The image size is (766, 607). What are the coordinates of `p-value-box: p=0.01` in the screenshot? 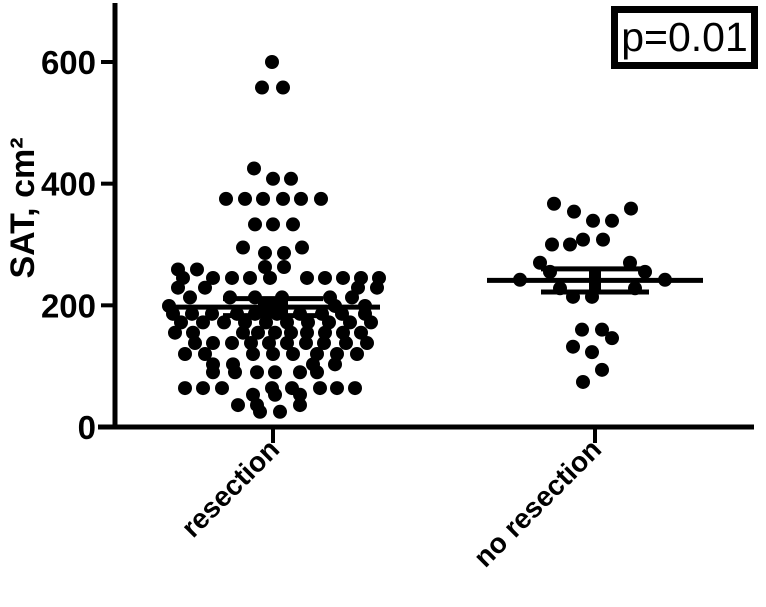 It's located at (684, 37).